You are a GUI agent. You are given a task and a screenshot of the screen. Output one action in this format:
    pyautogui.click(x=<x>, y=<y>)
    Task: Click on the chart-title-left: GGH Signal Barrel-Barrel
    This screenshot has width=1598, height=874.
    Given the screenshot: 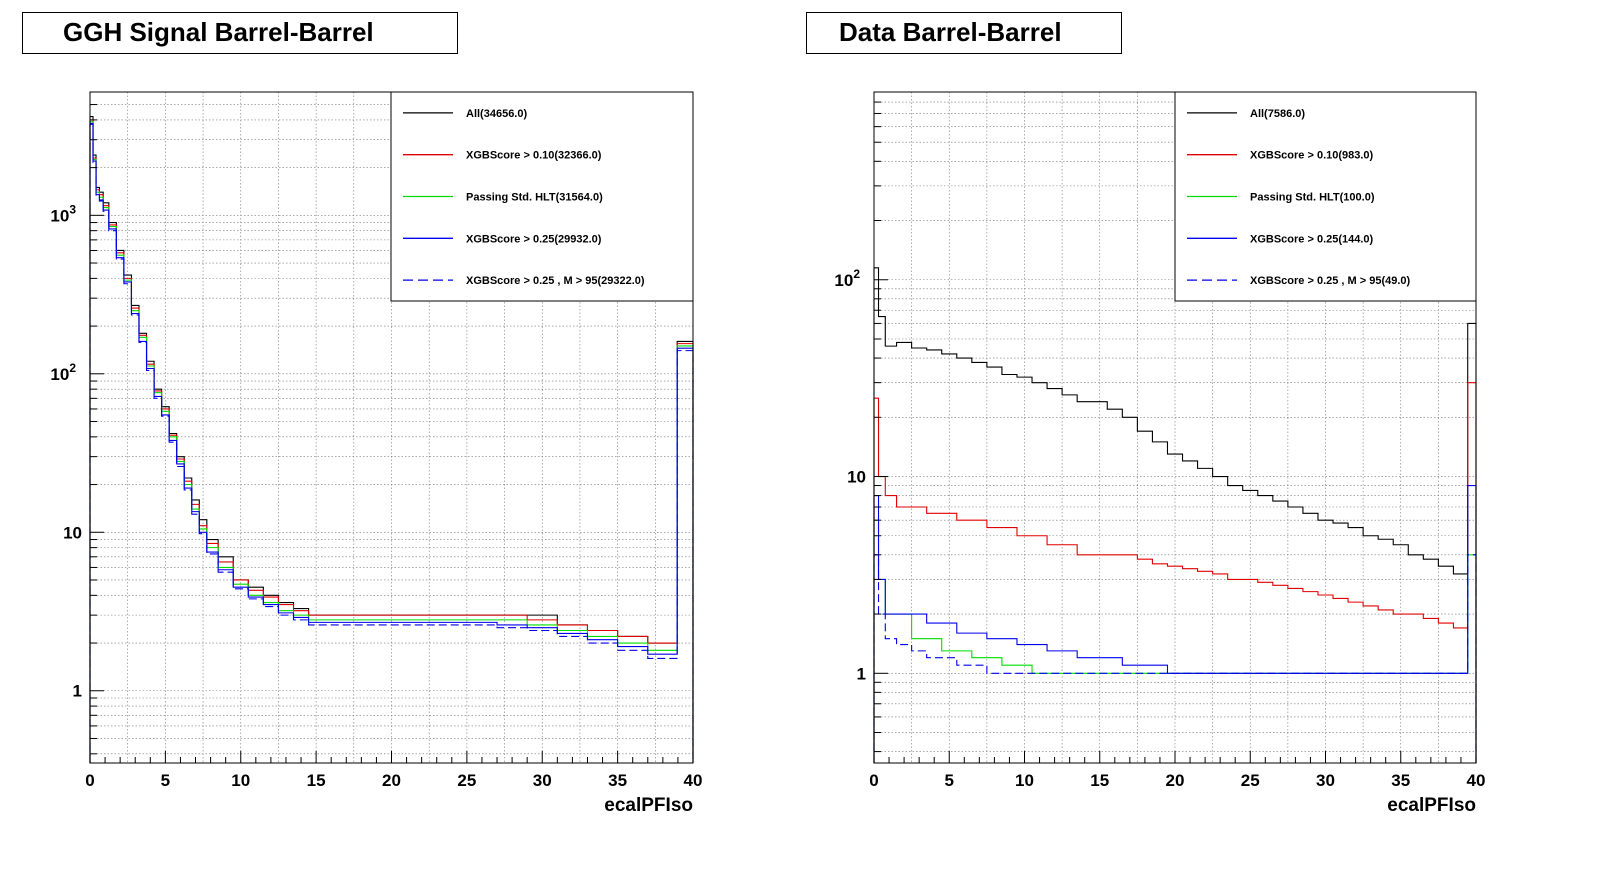 What is the action you would take?
    pyautogui.click(x=240, y=33)
    